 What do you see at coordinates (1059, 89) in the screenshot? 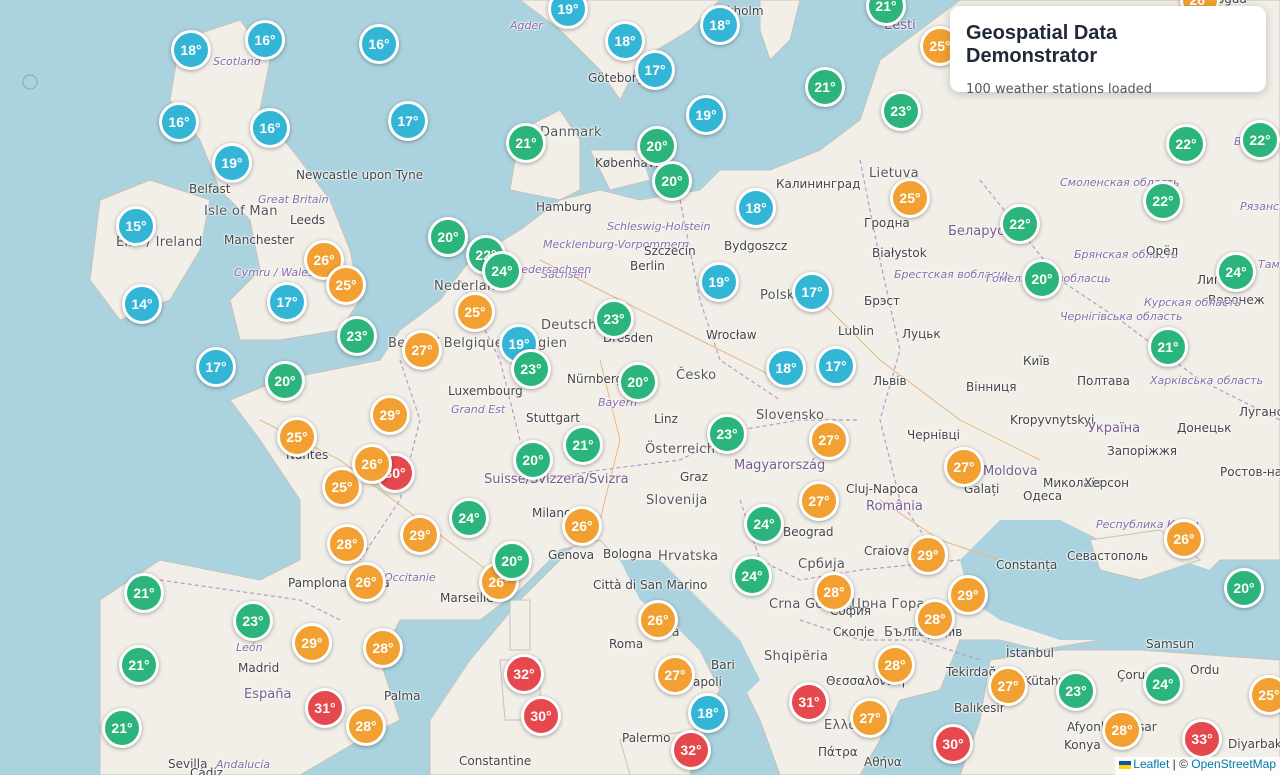
I see `stations-loaded-count: 100 weather stations loaded` at bounding box center [1059, 89].